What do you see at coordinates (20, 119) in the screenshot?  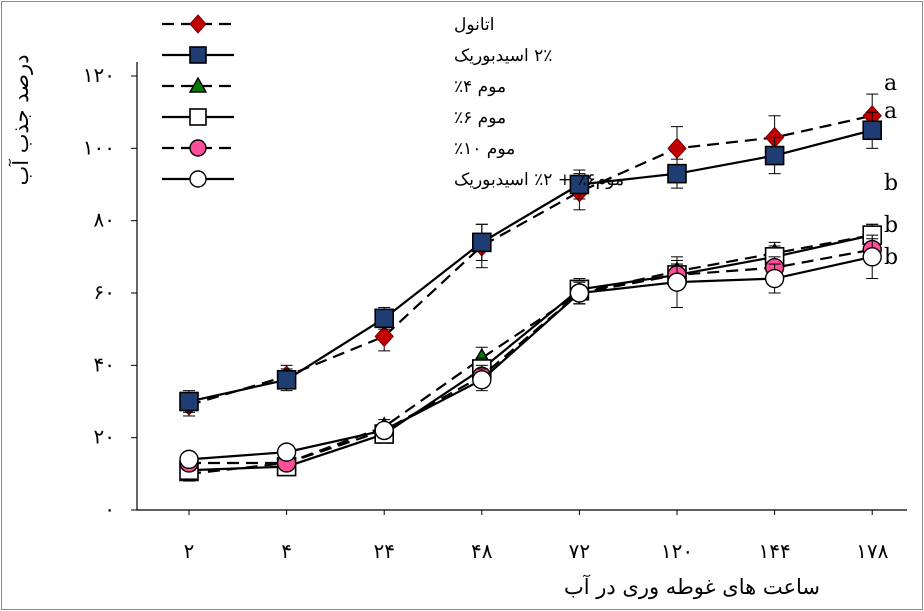 I see `y-axis-title: درصد جذب آب` at bounding box center [20, 119].